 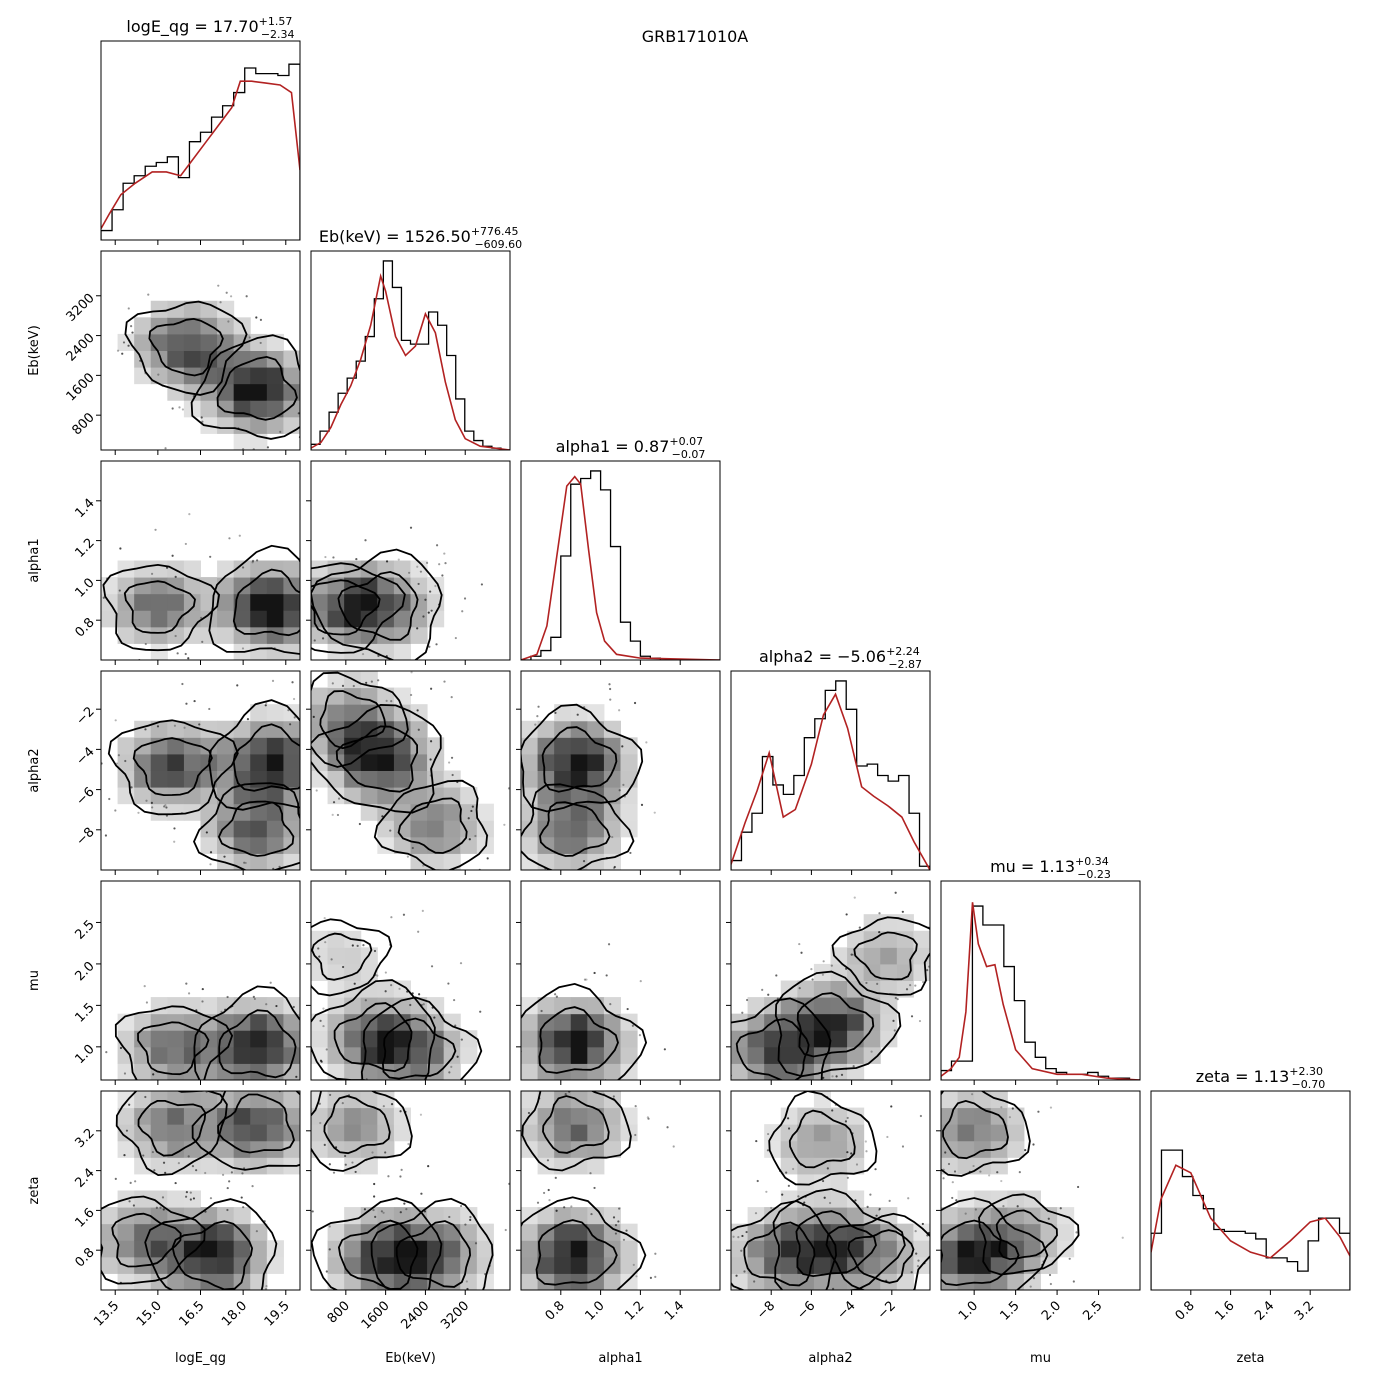 What do you see at coordinates (84, 1054) in the screenshot?
I see `y-tick-label-mu: 1.0` at bounding box center [84, 1054].